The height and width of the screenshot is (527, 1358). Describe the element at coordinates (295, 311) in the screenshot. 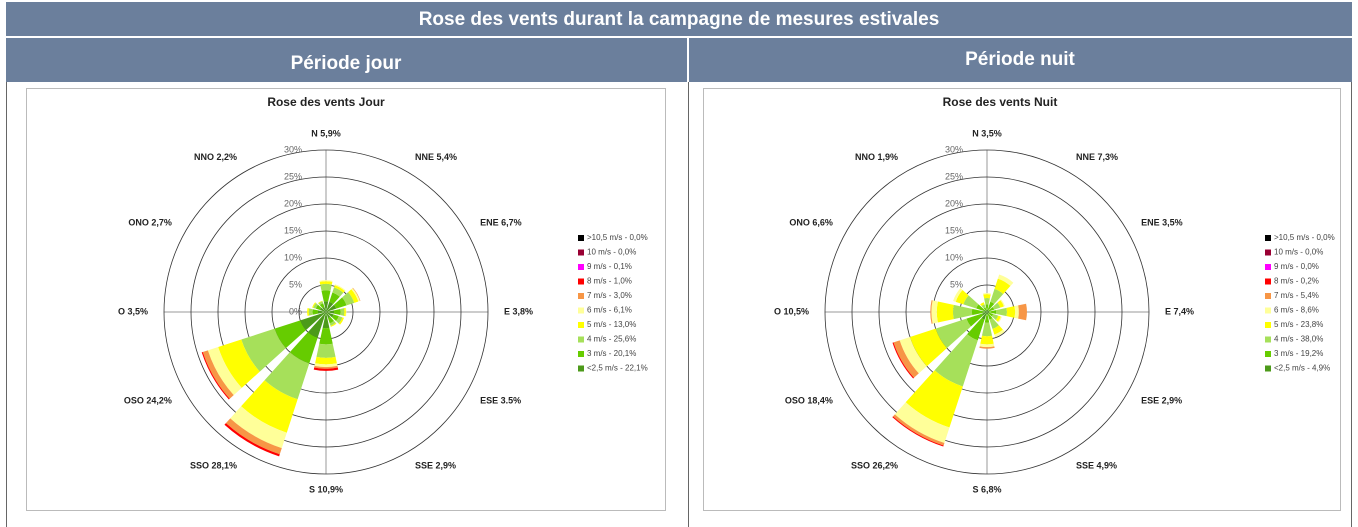

I see `r-tick-label: 0%` at that location.